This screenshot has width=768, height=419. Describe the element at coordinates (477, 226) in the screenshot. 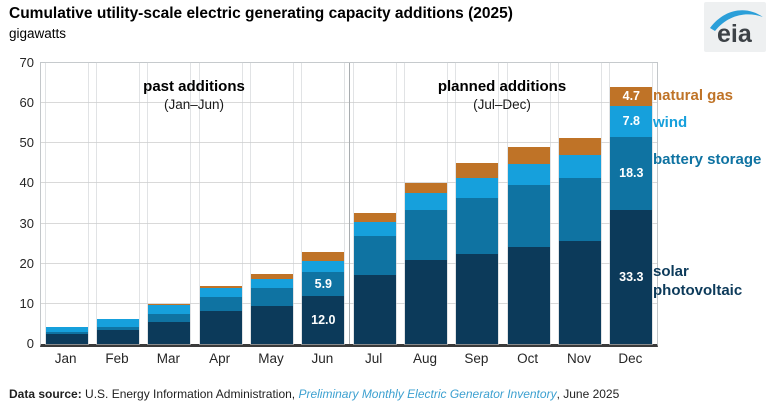

I see `bar-sep-battery-storage` at that location.